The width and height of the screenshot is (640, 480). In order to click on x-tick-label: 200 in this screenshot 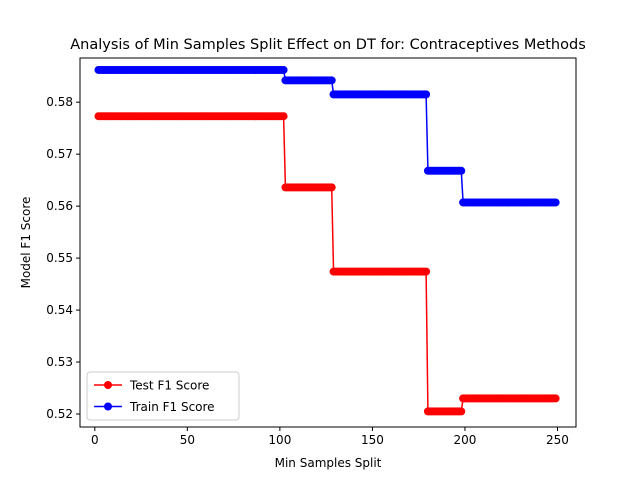, I will do `click(465, 440)`.